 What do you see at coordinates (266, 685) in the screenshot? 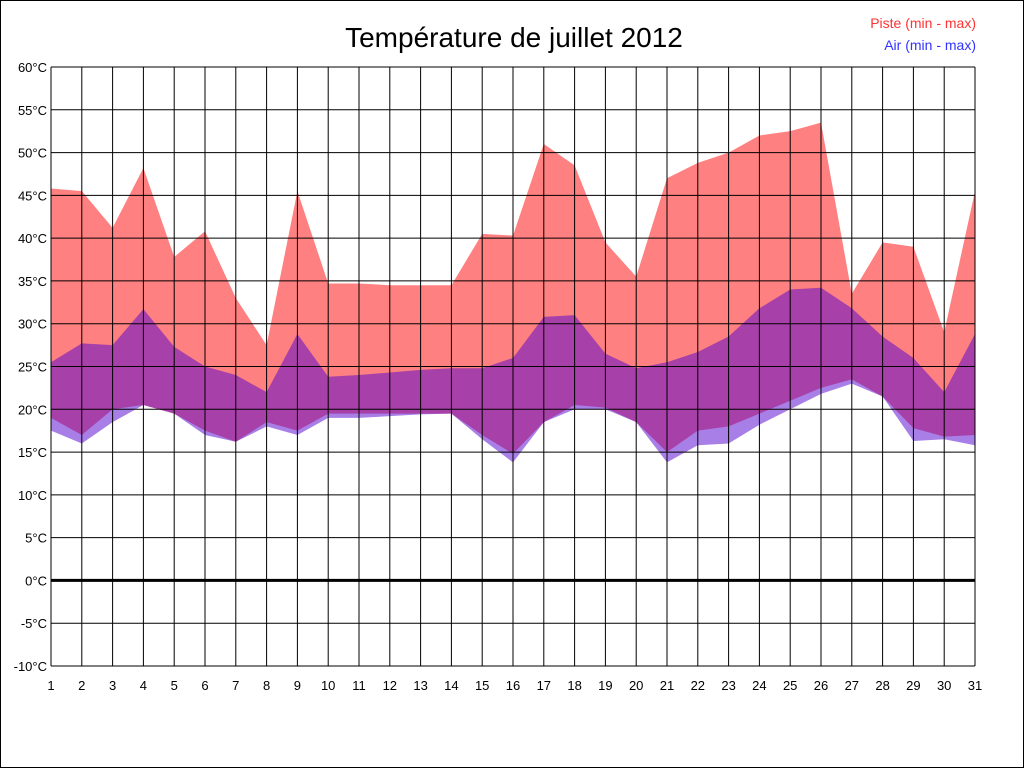
I see `x-tick-label: 8` at bounding box center [266, 685].